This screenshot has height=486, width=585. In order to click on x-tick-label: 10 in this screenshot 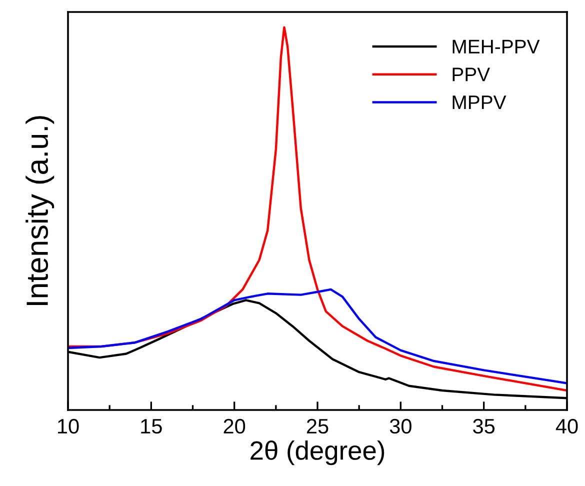, I will do `click(68, 426)`.